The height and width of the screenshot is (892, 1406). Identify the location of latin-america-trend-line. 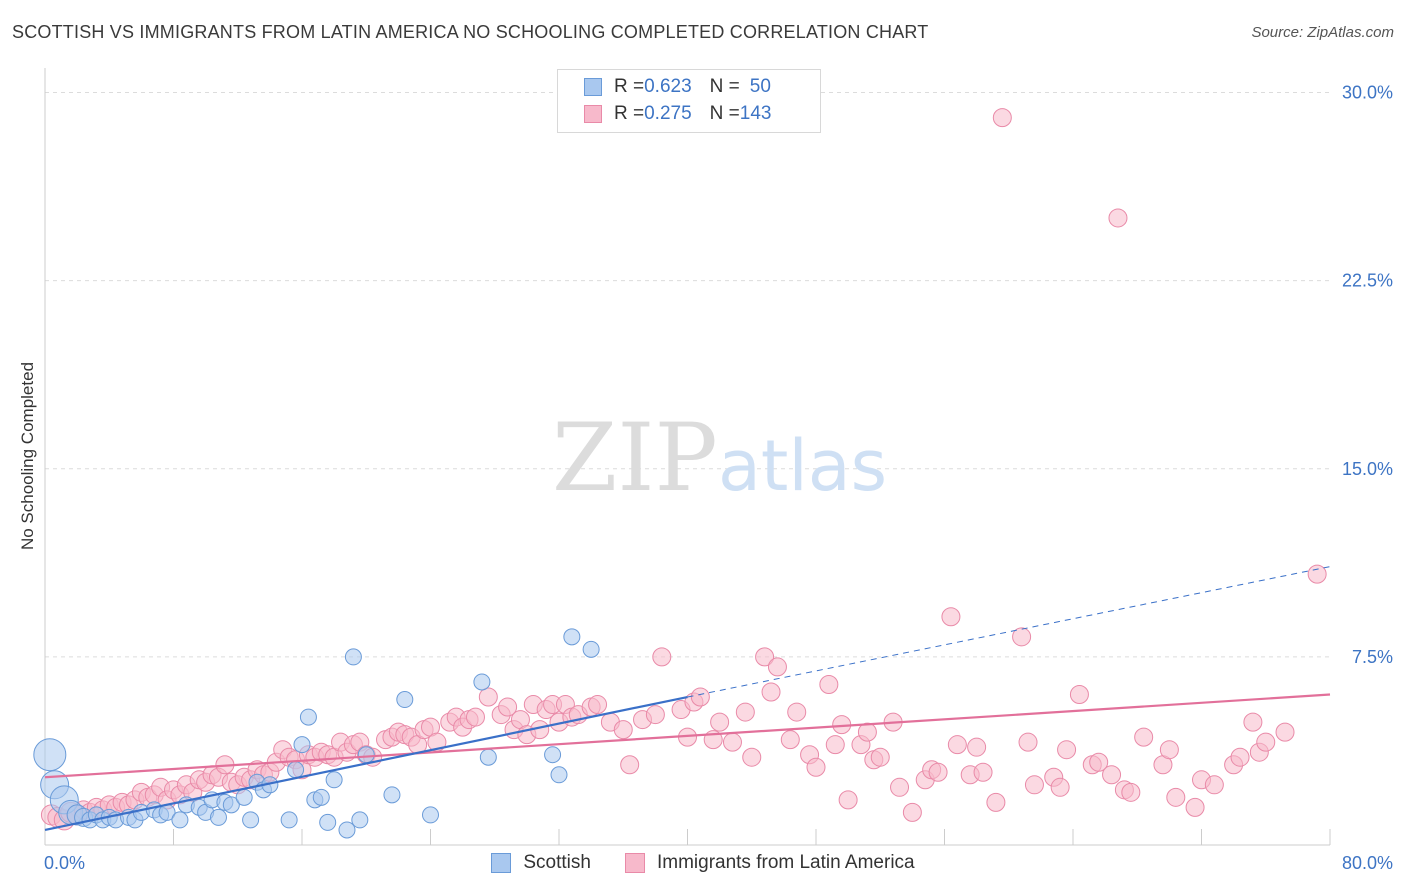
(687, 736).